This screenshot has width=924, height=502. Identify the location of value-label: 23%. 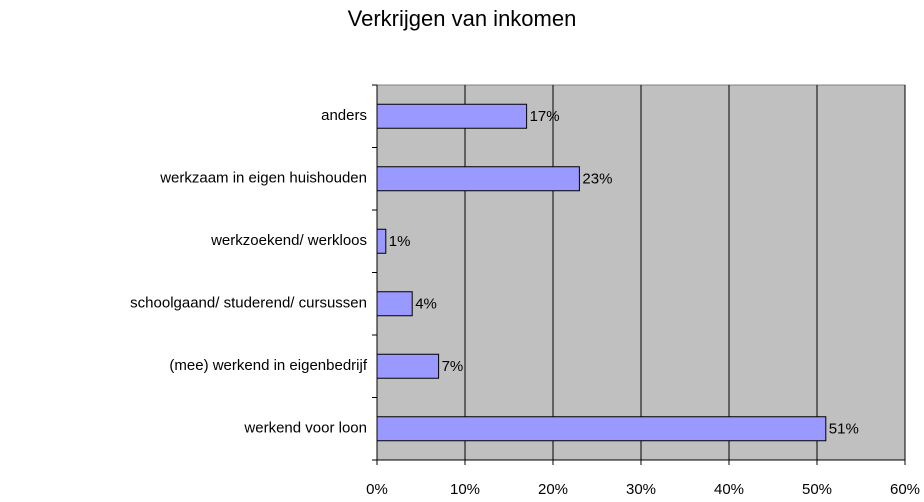
(597, 179).